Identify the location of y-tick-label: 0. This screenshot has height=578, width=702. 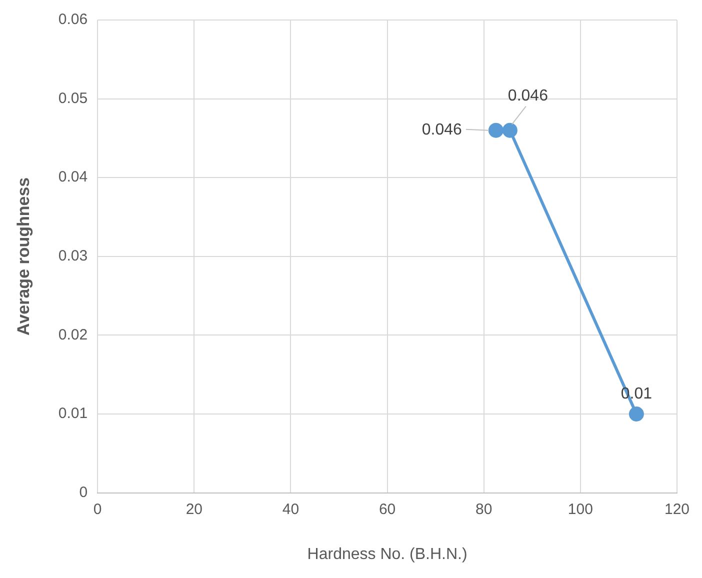
(83, 492).